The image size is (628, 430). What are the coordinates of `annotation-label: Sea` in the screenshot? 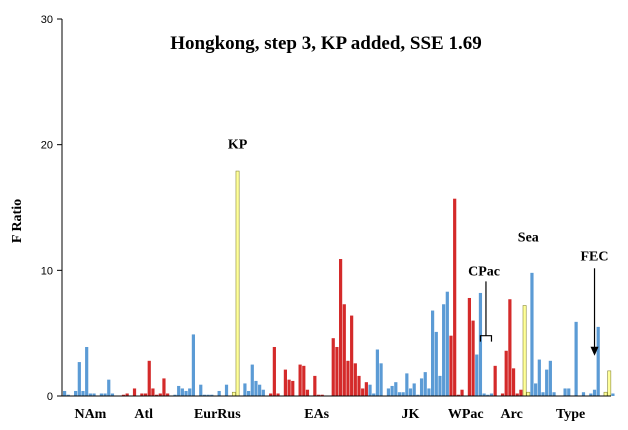 It's located at (528, 237).